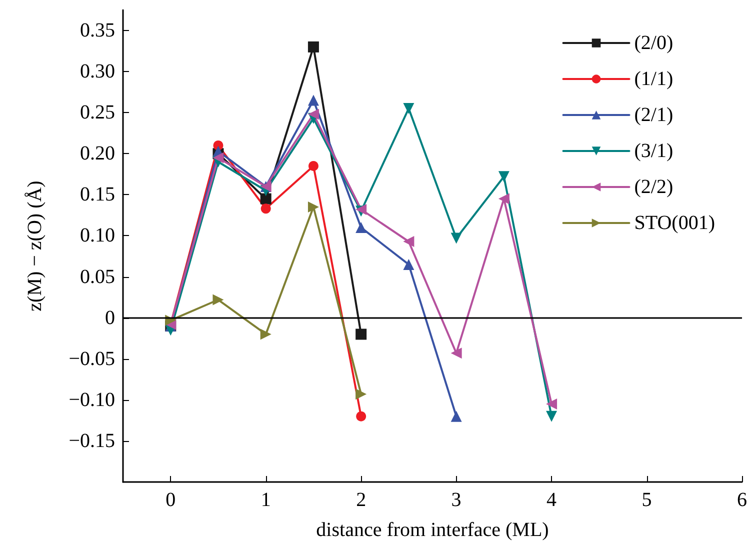 The image size is (750, 545). I want to click on y-tick-label: 0, so click(110, 317).